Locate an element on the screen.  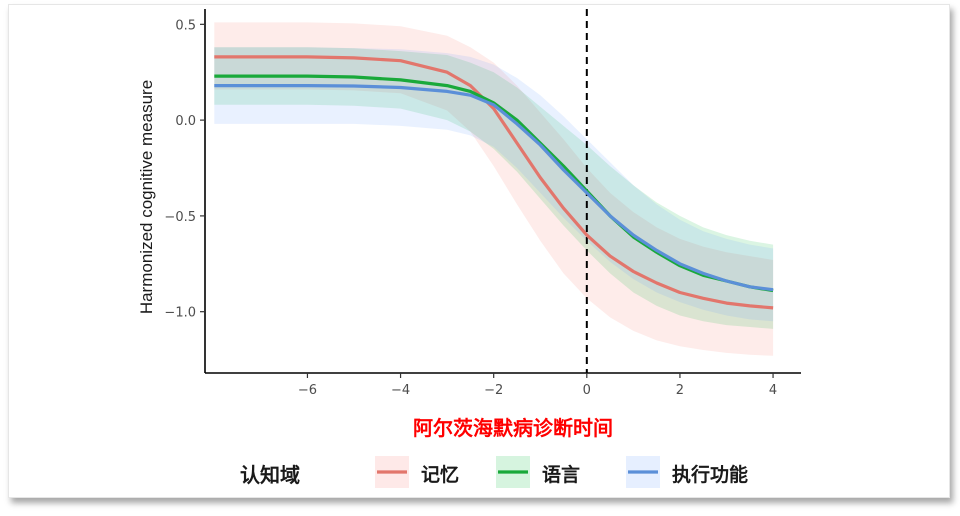
y-axis-label: Harmonized cognitive measure is located at coordinates (146, 197).